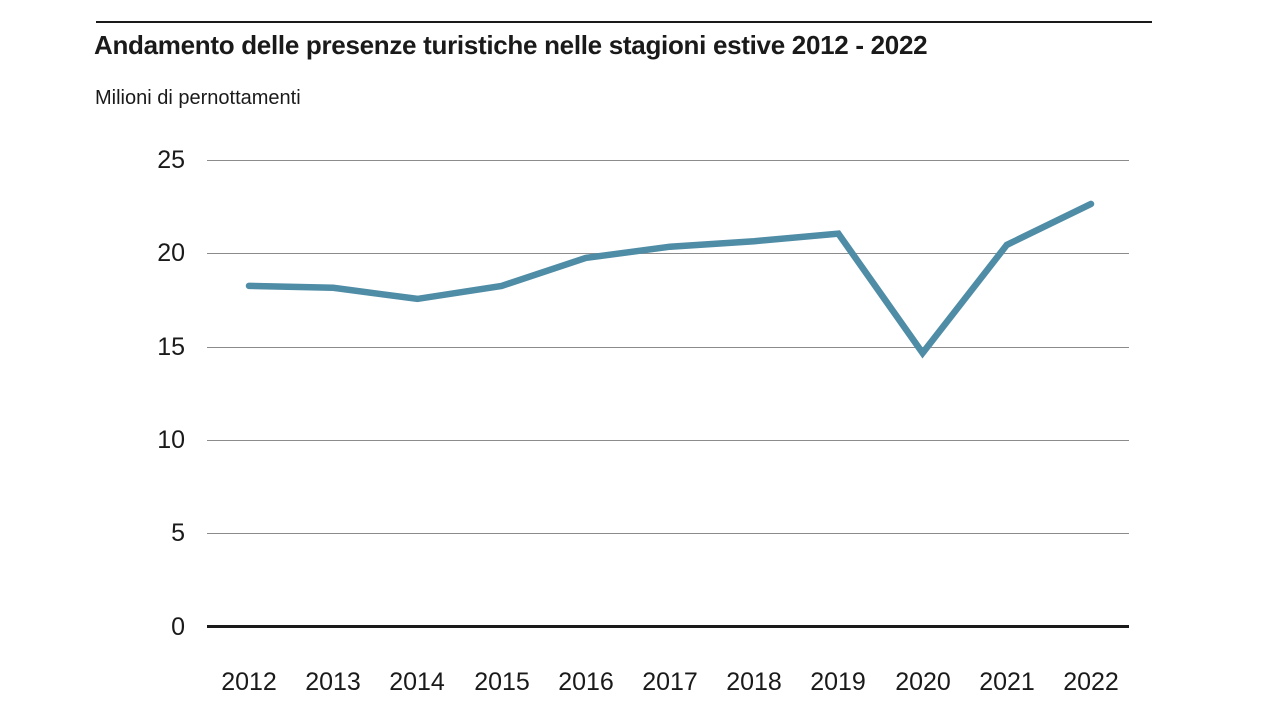 Image resolution: width=1280 pixels, height=720 pixels. I want to click on y-tick-label-0: 0, so click(178, 627).